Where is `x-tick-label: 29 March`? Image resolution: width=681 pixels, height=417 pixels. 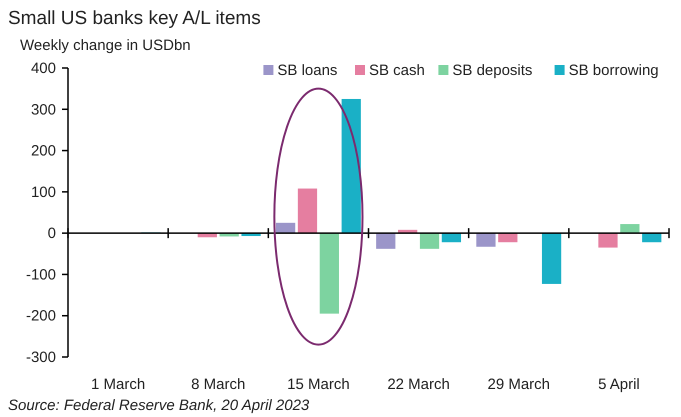 x-tick-label: 29 March is located at coordinates (518, 384).